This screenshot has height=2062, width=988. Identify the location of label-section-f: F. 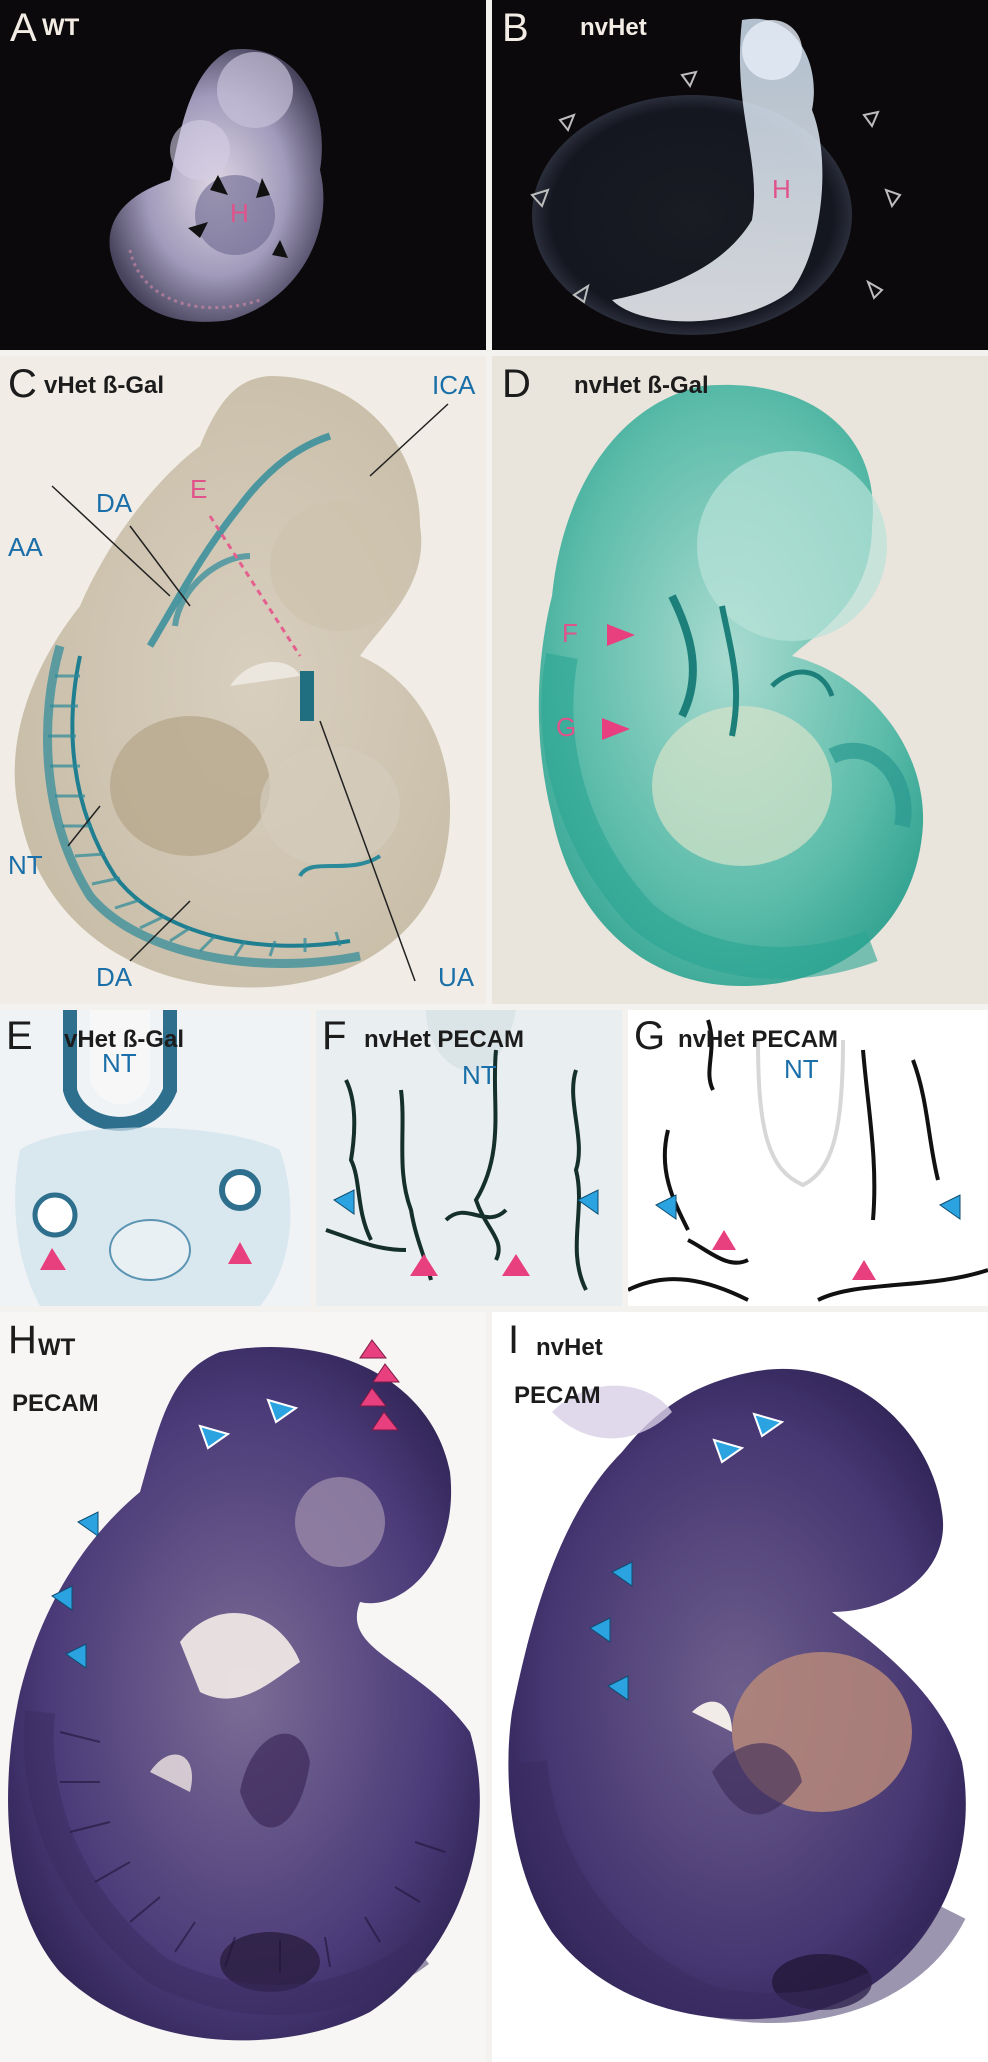
(570, 633).